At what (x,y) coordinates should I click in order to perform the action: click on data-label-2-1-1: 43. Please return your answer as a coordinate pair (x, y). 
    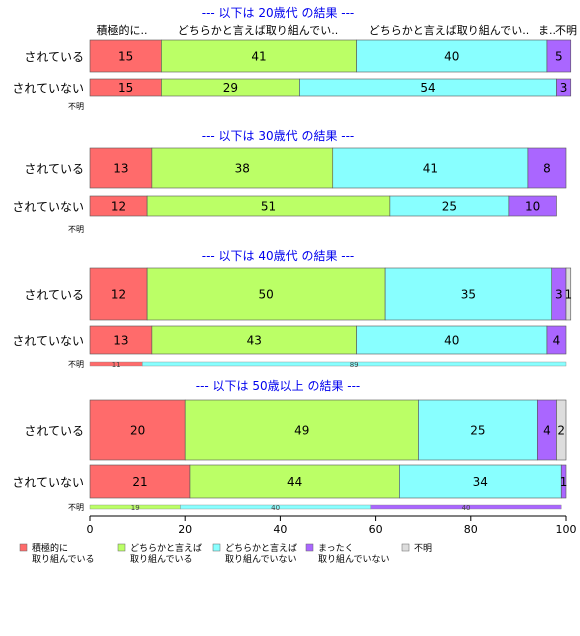
    Looking at the image, I should click on (254, 341).